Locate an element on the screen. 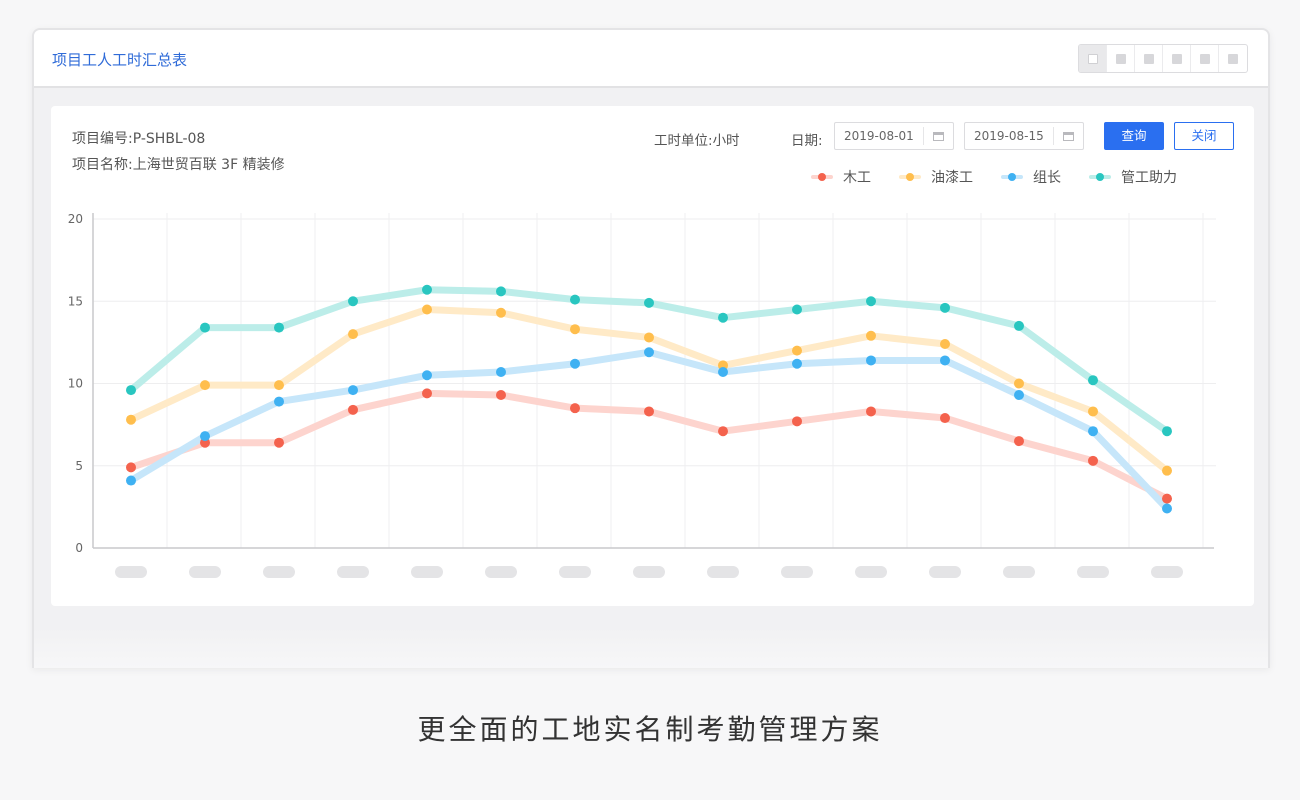  window-title: 项目工人工时汇总表 is located at coordinates (120, 60).